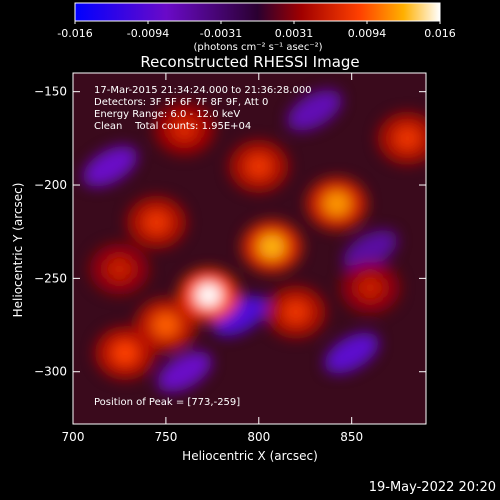  I want to click on annotation-peak-position: Position of Peak = [773,-259], so click(167, 402).